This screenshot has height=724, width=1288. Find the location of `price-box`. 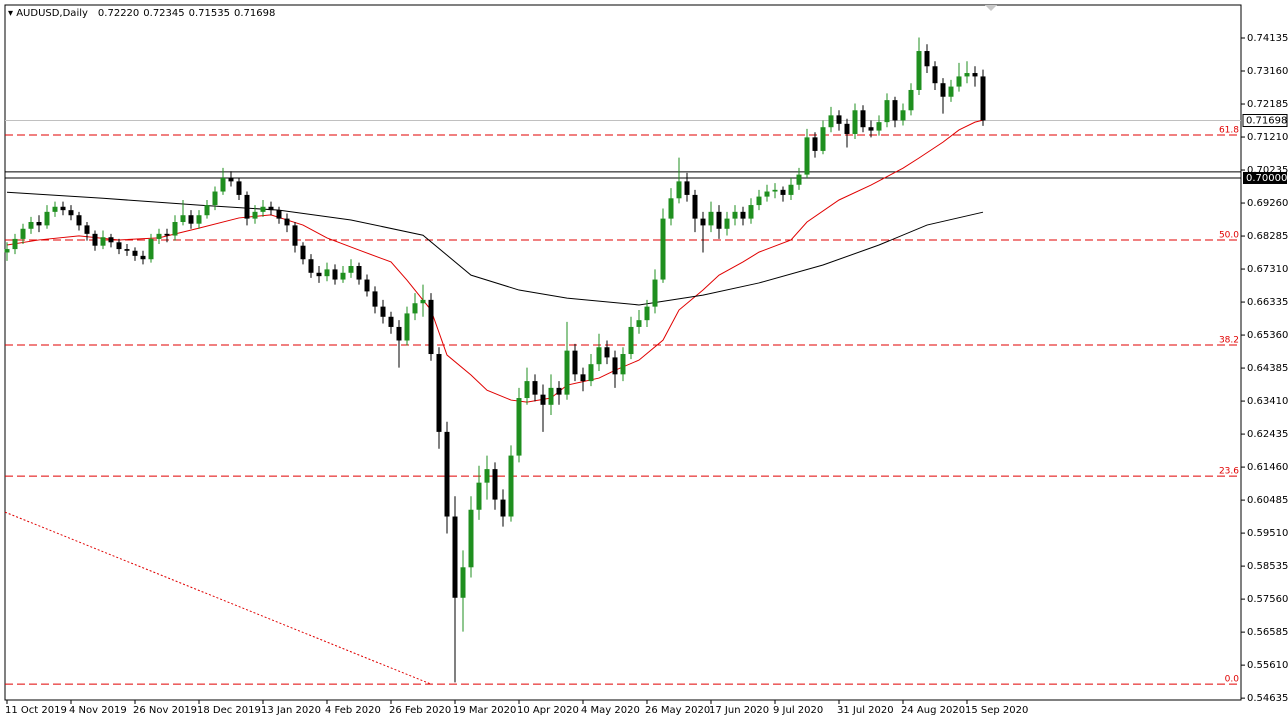

price-box is located at coordinates (1265, 121).